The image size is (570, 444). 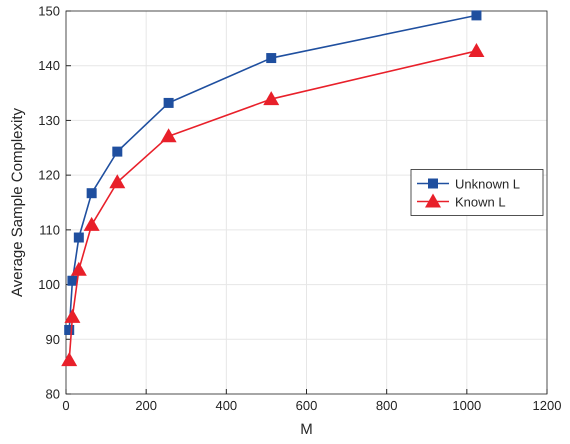 I want to click on x-tick-label: 0, so click(x=66, y=405).